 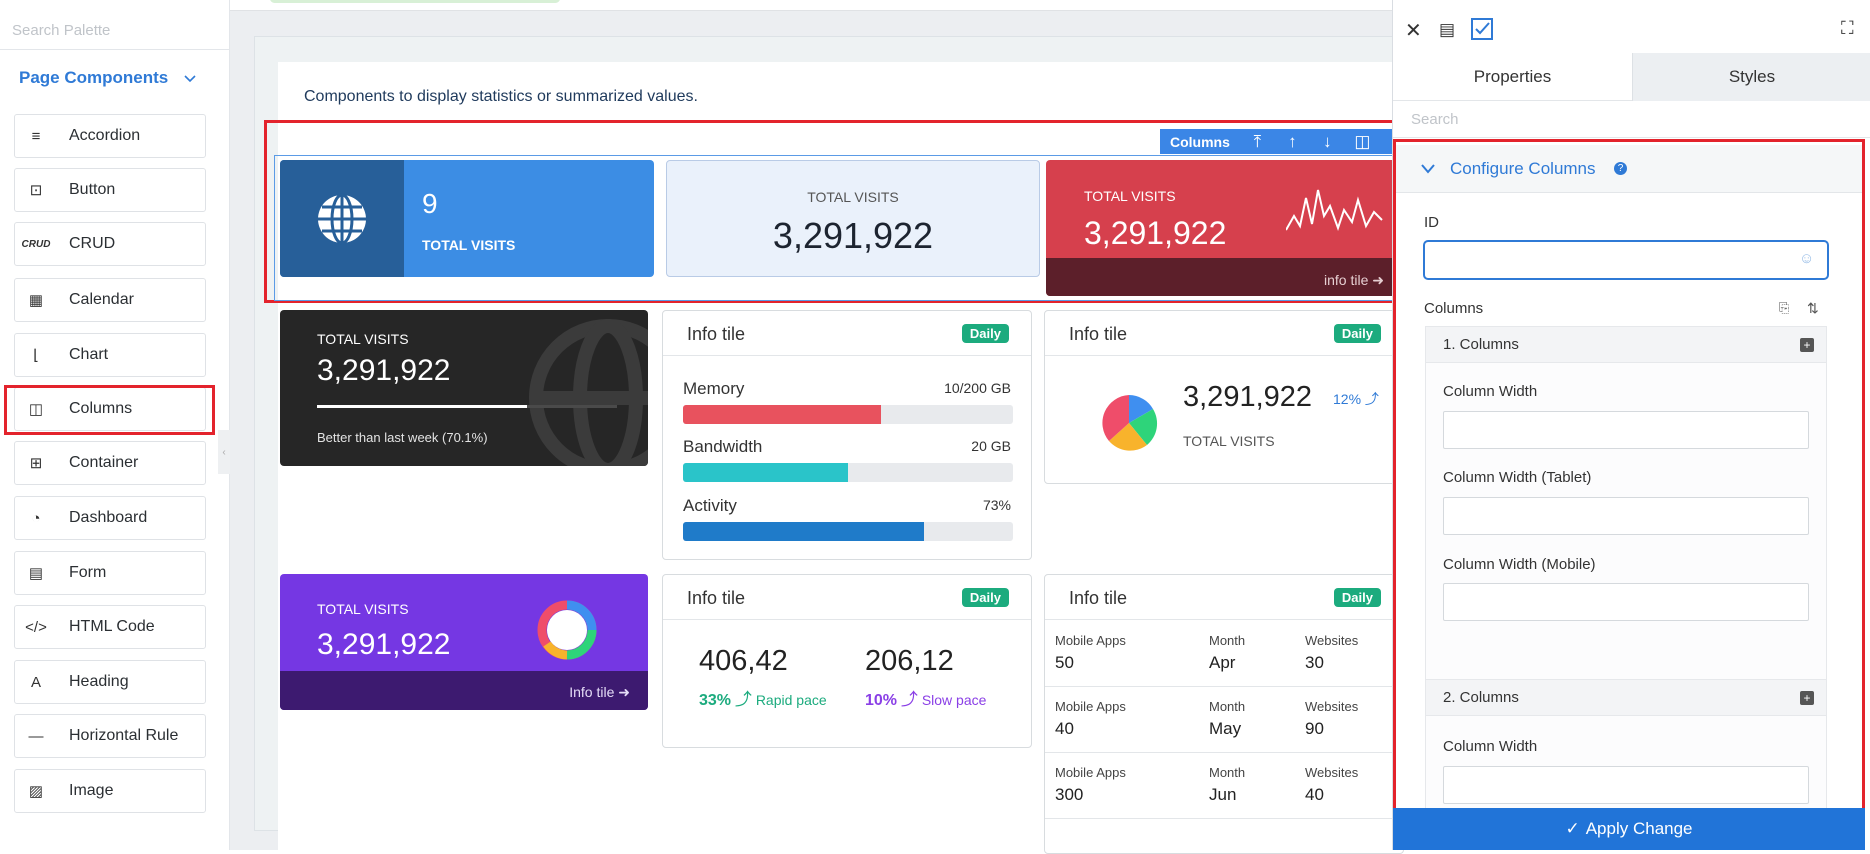 What do you see at coordinates (1626, 602) in the screenshot?
I see `column-width-mobile-input` at bounding box center [1626, 602].